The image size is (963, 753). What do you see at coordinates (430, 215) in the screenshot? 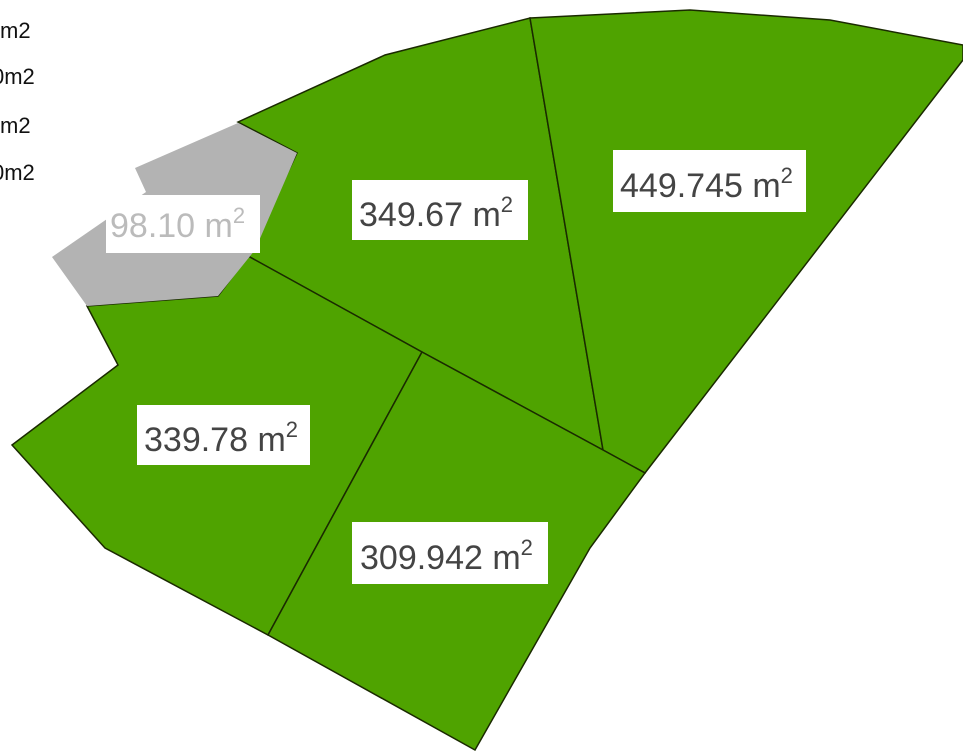
I see `area: 349.67 m` at bounding box center [430, 215].